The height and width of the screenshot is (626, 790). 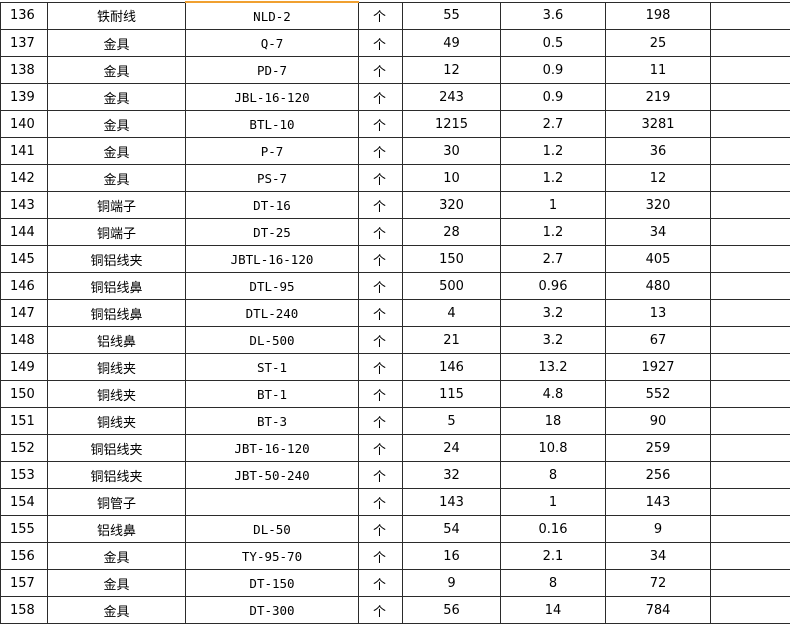 I want to click on model: TY-95-70, so click(x=272, y=556).